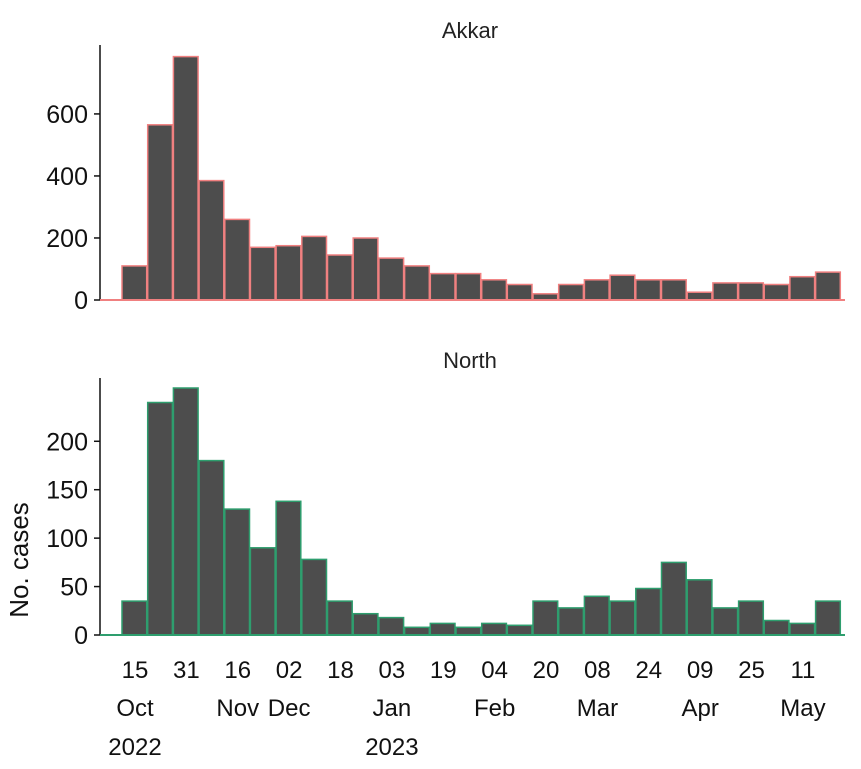 This screenshot has height=769, width=861. Describe the element at coordinates (802, 670) in the screenshot. I see `x-tick-day: 11` at that location.